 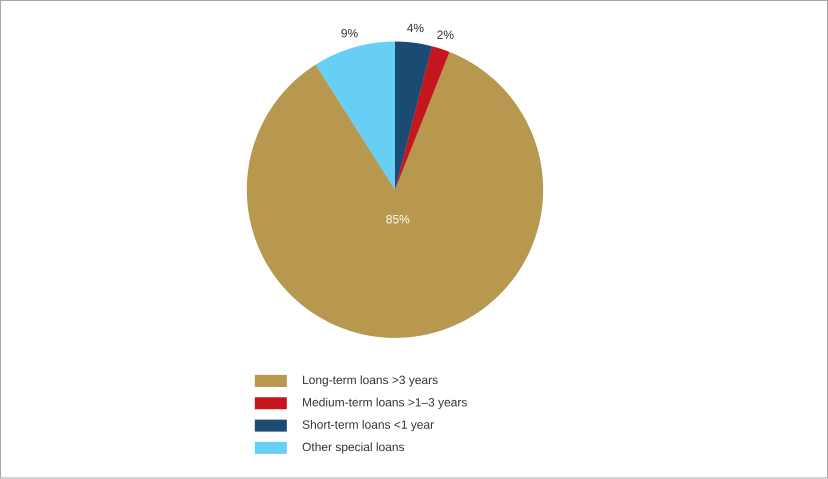 What do you see at coordinates (445, 35) in the screenshot?
I see `data-label: 2%` at bounding box center [445, 35].